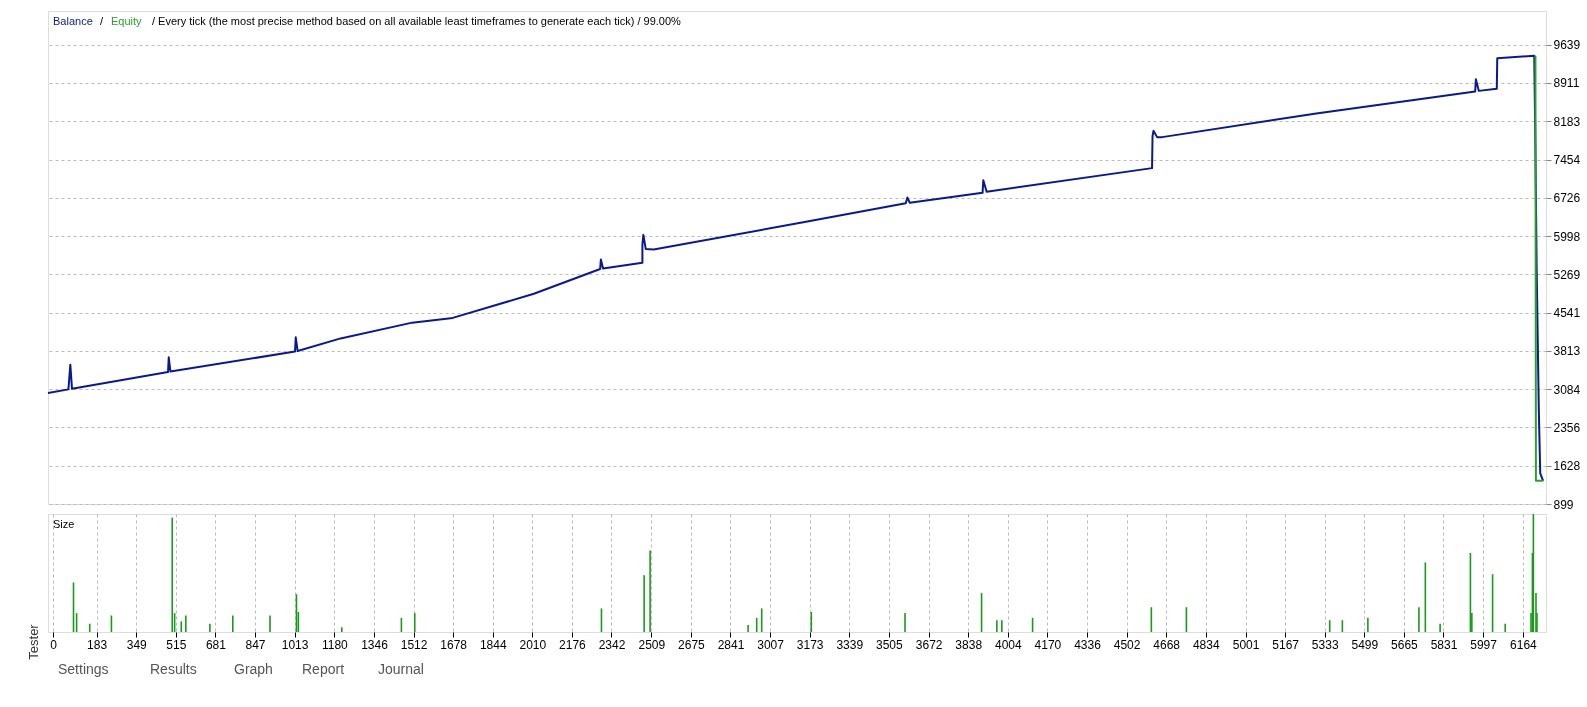  Describe the element at coordinates (1567, 160) in the screenshot. I see `y-tick-label: 7454` at that location.